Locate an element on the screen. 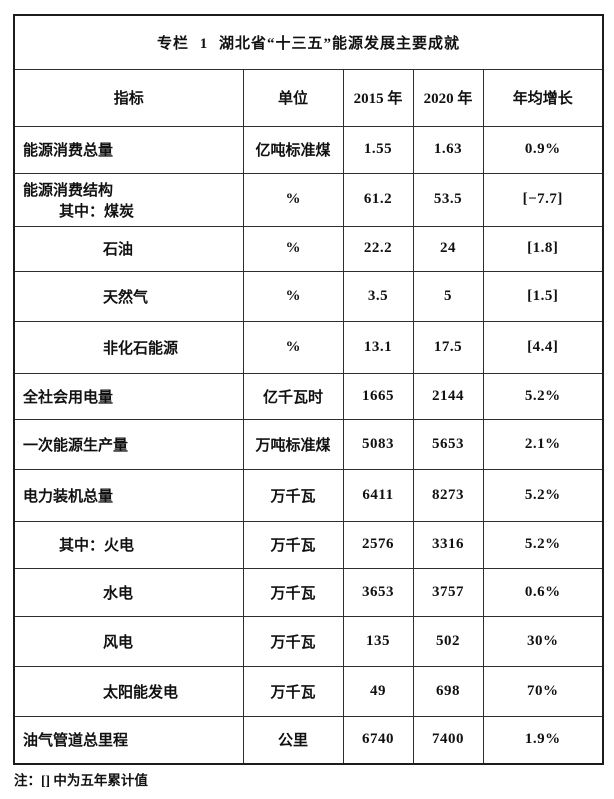 The height and width of the screenshot is (799, 614). table-row: 全社会用电量 亿千瓦时 1665 2144 5.2% is located at coordinates (308, 396).